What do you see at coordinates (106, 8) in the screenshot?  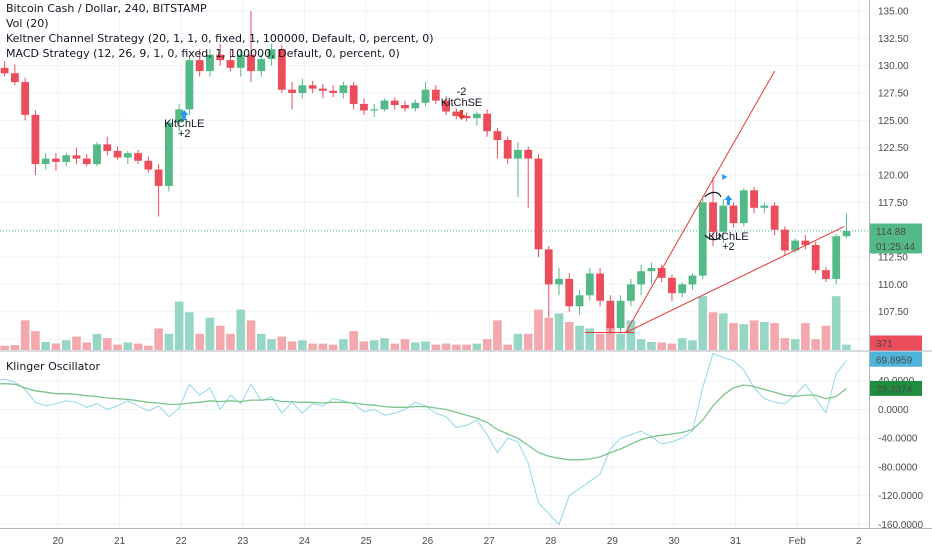 I see `symbol-title: Bitcoin Cash / Dollar, 240, BITSTAMP` at bounding box center [106, 8].